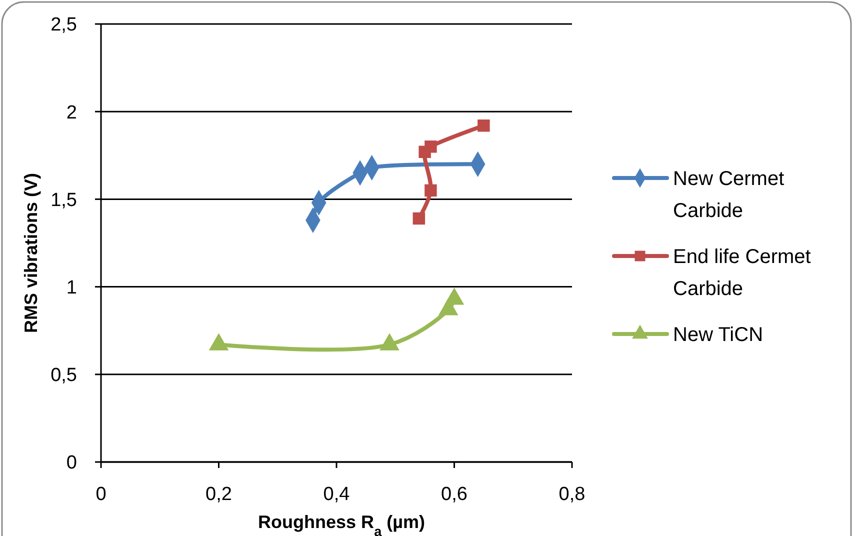 Image resolution: width=853 pixels, height=536 pixels. Describe the element at coordinates (71, 287) in the screenshot. I see `y-tick-label: 1` at that location.